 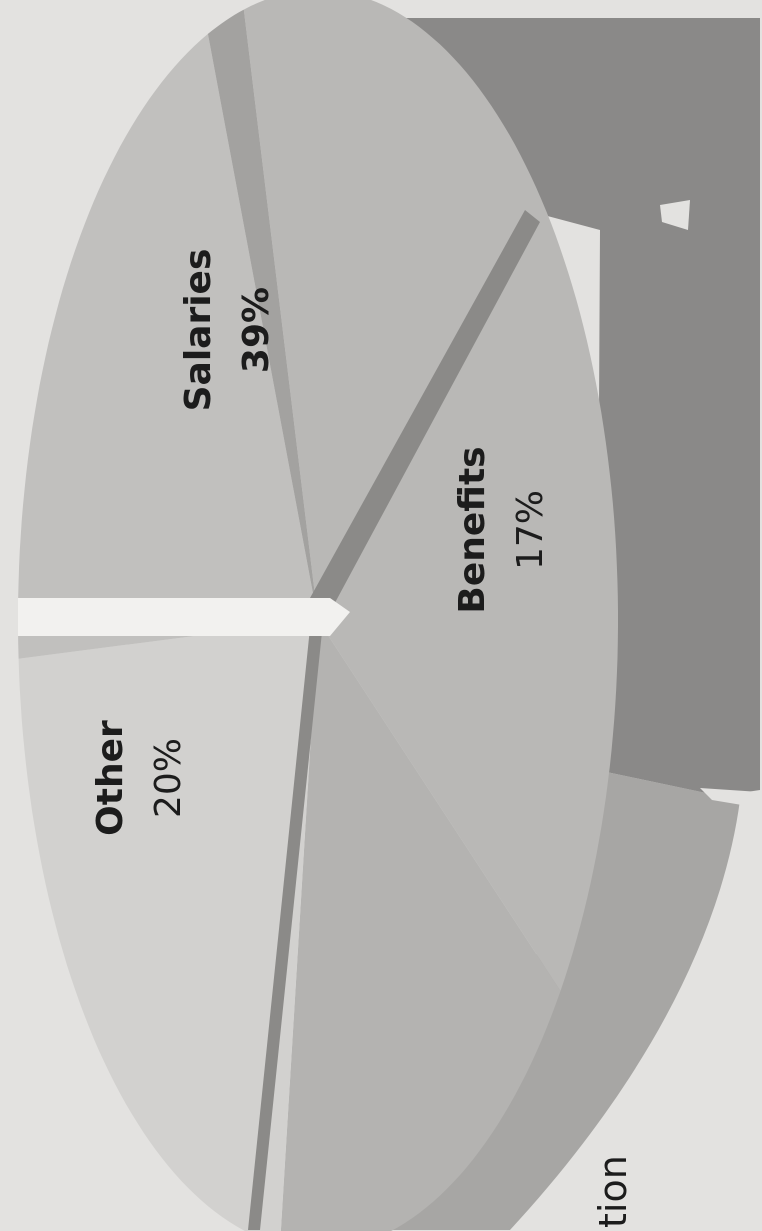 I want to click on slice-label-salaries: Salaries 39%, so click(x=227, y=330).